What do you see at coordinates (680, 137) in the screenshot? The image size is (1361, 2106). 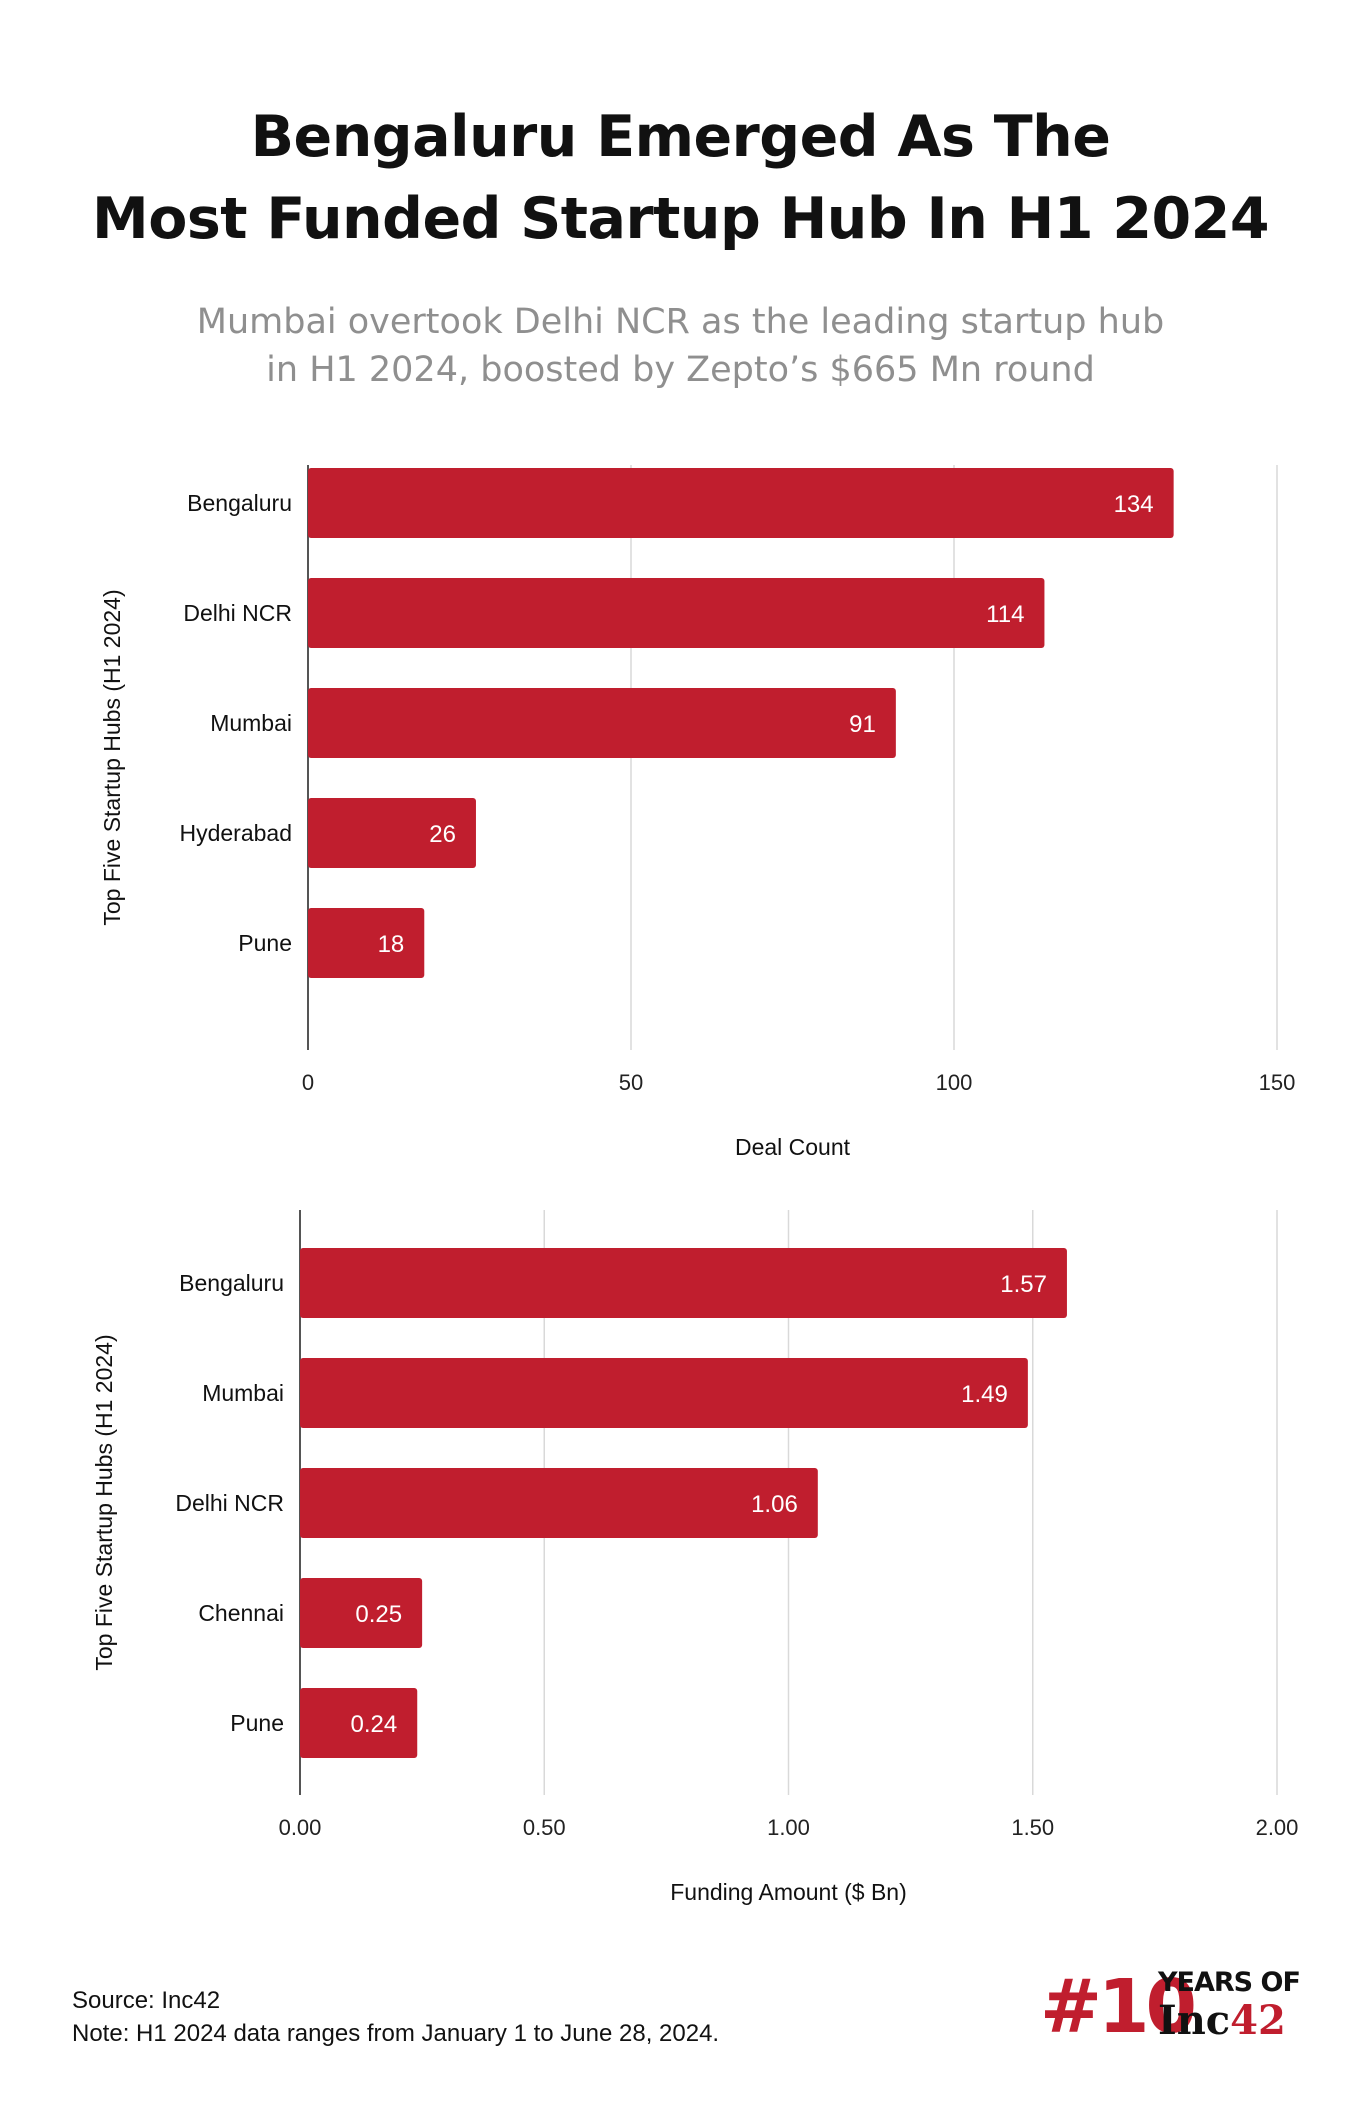 I see `chart-title-line-1: Bengaluru Emerged As The` at bounding box center [680, 137].